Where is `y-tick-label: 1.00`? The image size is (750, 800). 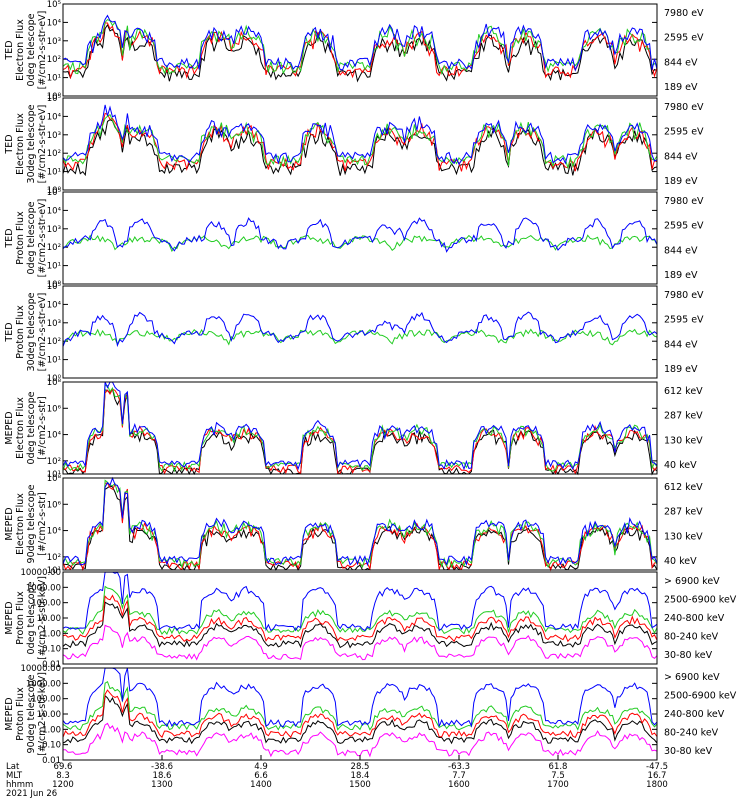
y-tick-label: 1.00 is located at coordinates (51, 634).